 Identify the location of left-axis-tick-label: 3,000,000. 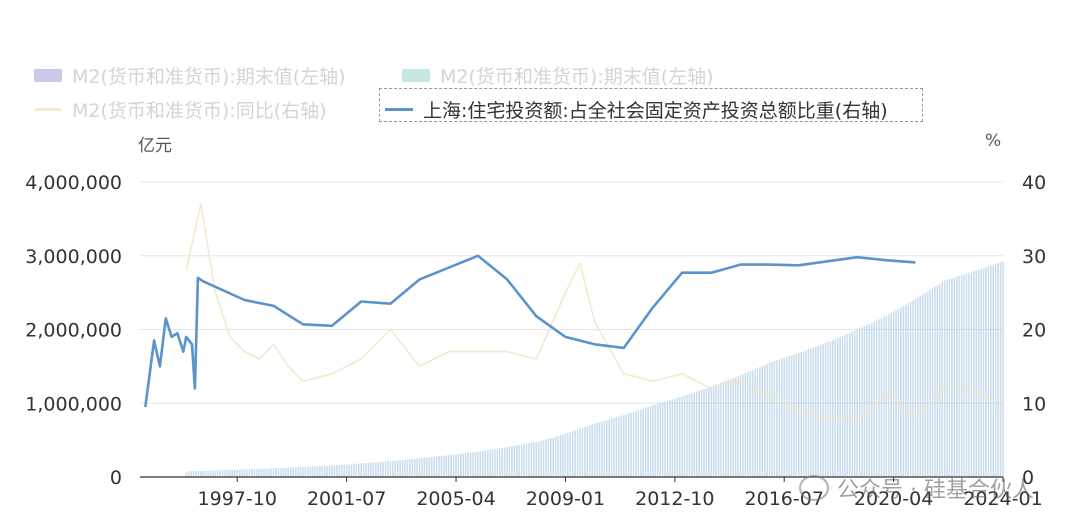
(73, 257).